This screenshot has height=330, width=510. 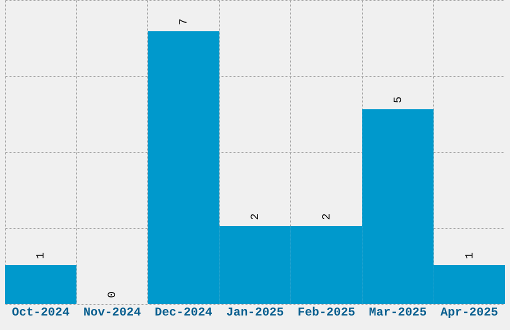 What do you see at coordinates (327, 313) in the screenshot?
I see `x-tick-label: Feb-2025` at bounding box center [327, 313].